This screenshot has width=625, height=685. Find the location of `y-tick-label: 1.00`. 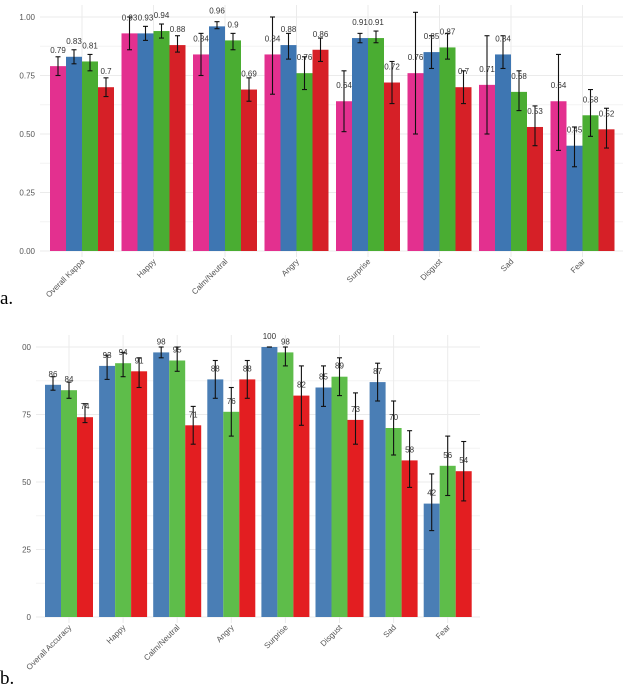

y-tick-label: 1.00 is located at coordinates (27, 17).